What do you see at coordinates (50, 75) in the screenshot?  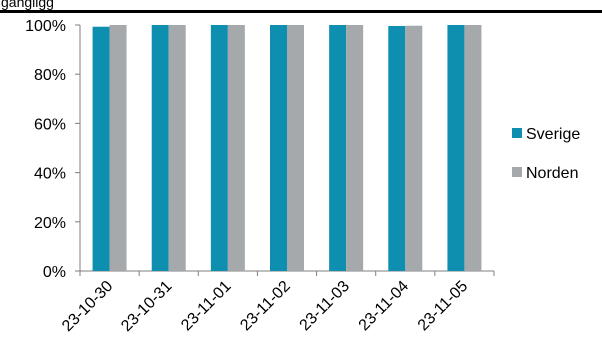 I see `y-tick-label: 80%` at bounding box center [50, 75].